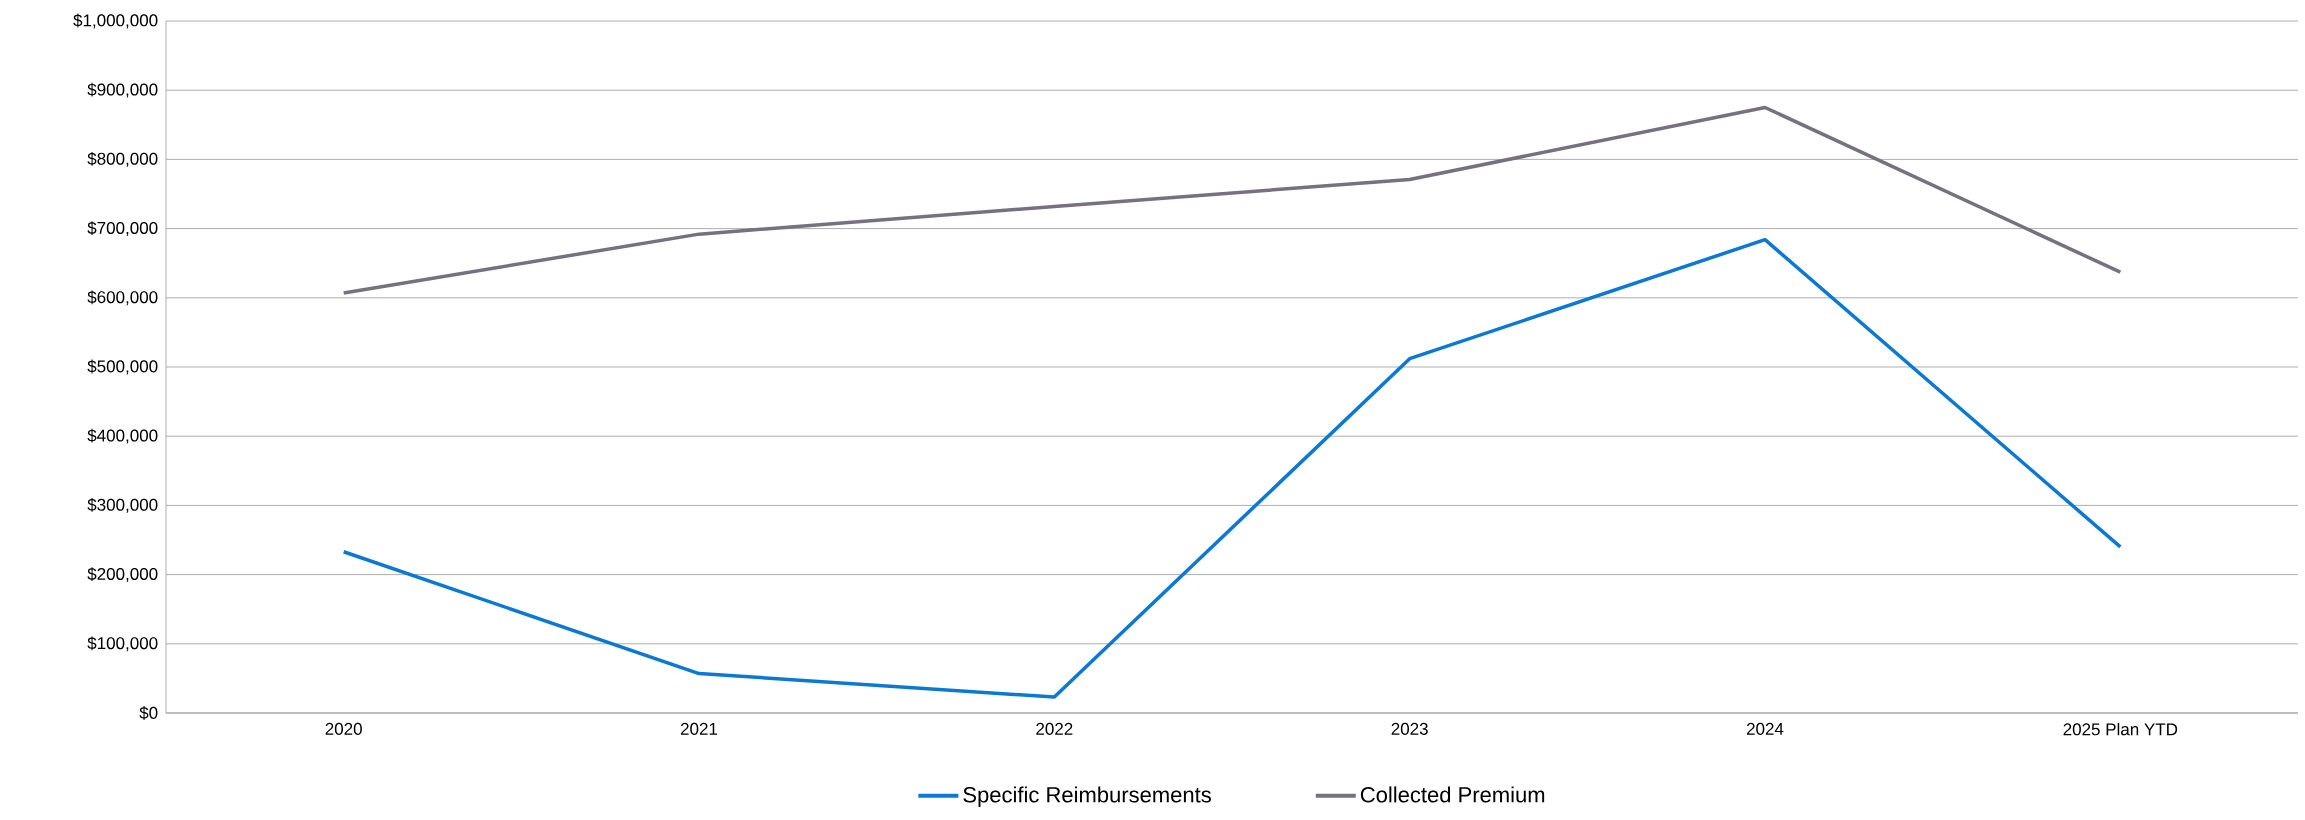 The width and height of the screenshot is (2305, 820). Describe the element at coordinates (2120, 729) in the screenshot. I see `x-tick-label: 2025 Plan YTD` at that location.